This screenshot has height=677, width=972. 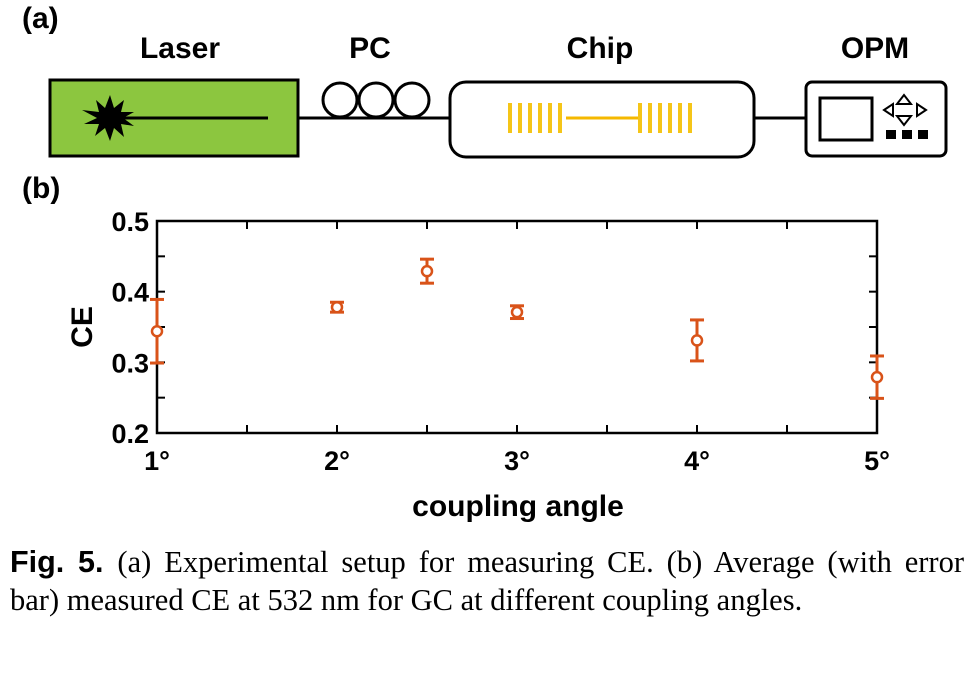 I want to click on y-tick-label: 0.4, so click(x=130, y=293).